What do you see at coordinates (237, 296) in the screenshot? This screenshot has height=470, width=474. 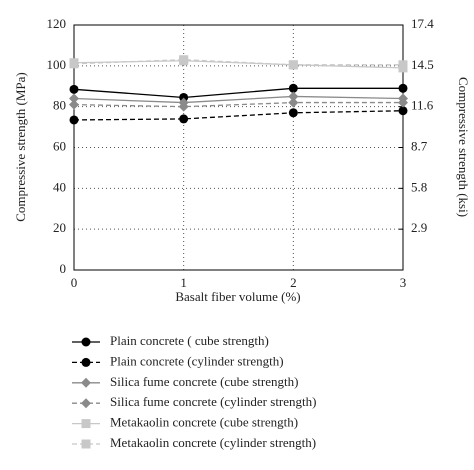 I see `x-axis-label: Basalt fiber volume (%)` at bounding box center [237, 296].